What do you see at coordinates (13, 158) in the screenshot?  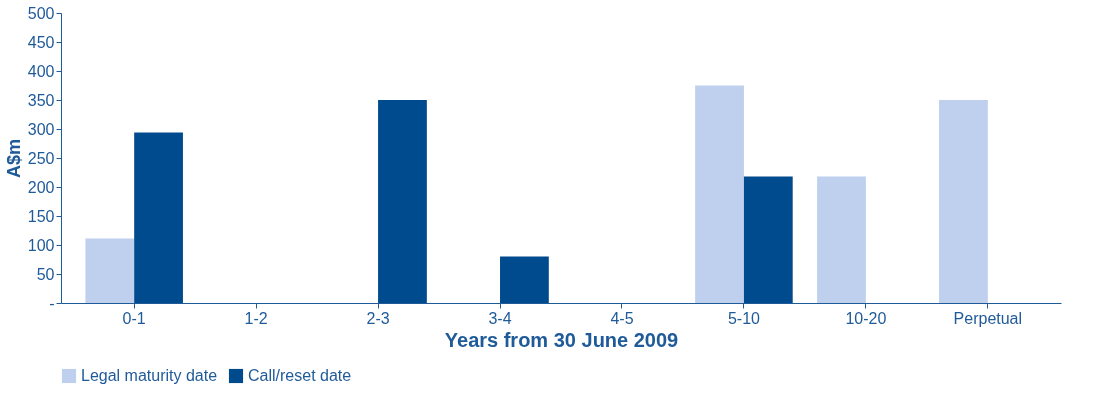 I see `y-axis-title: A$m` at bounding box center [13, 158].